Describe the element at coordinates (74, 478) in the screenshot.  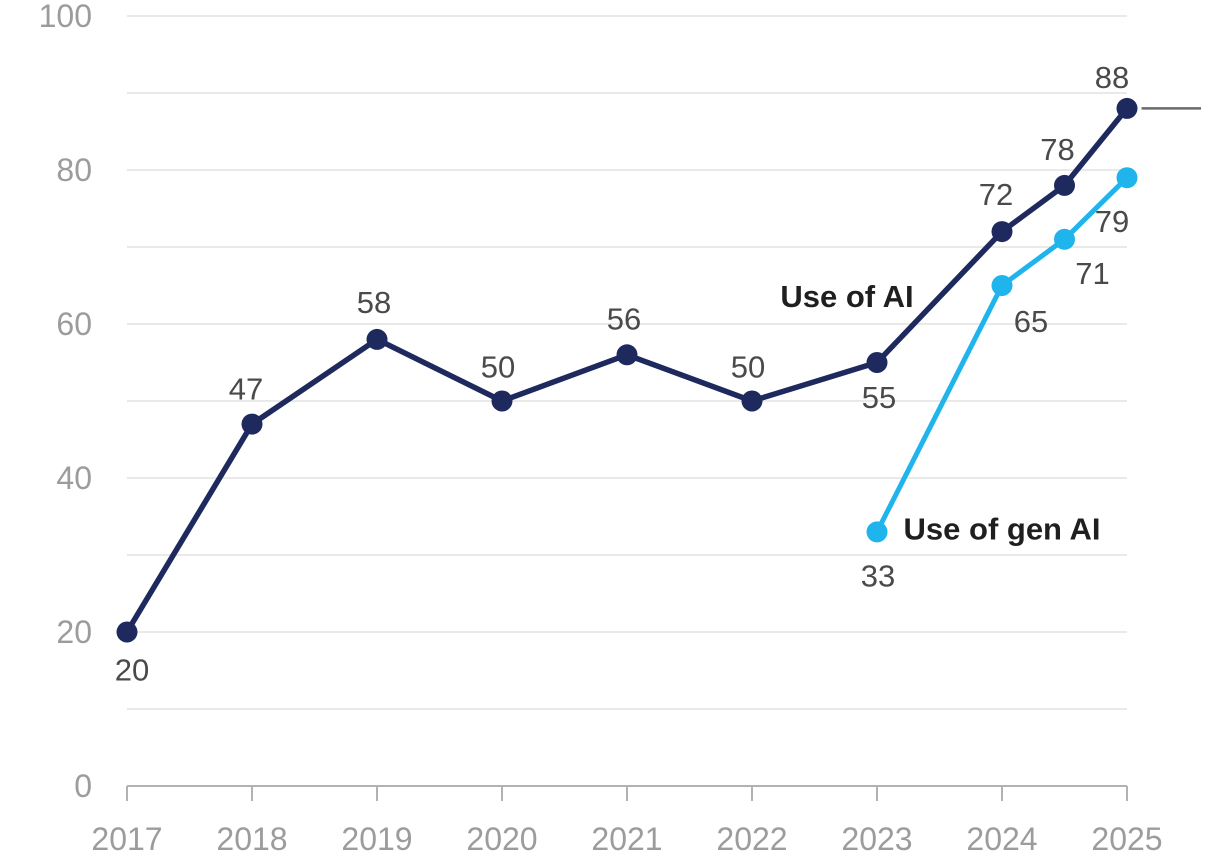
I see `y-tick-label-40: 40` at that location.